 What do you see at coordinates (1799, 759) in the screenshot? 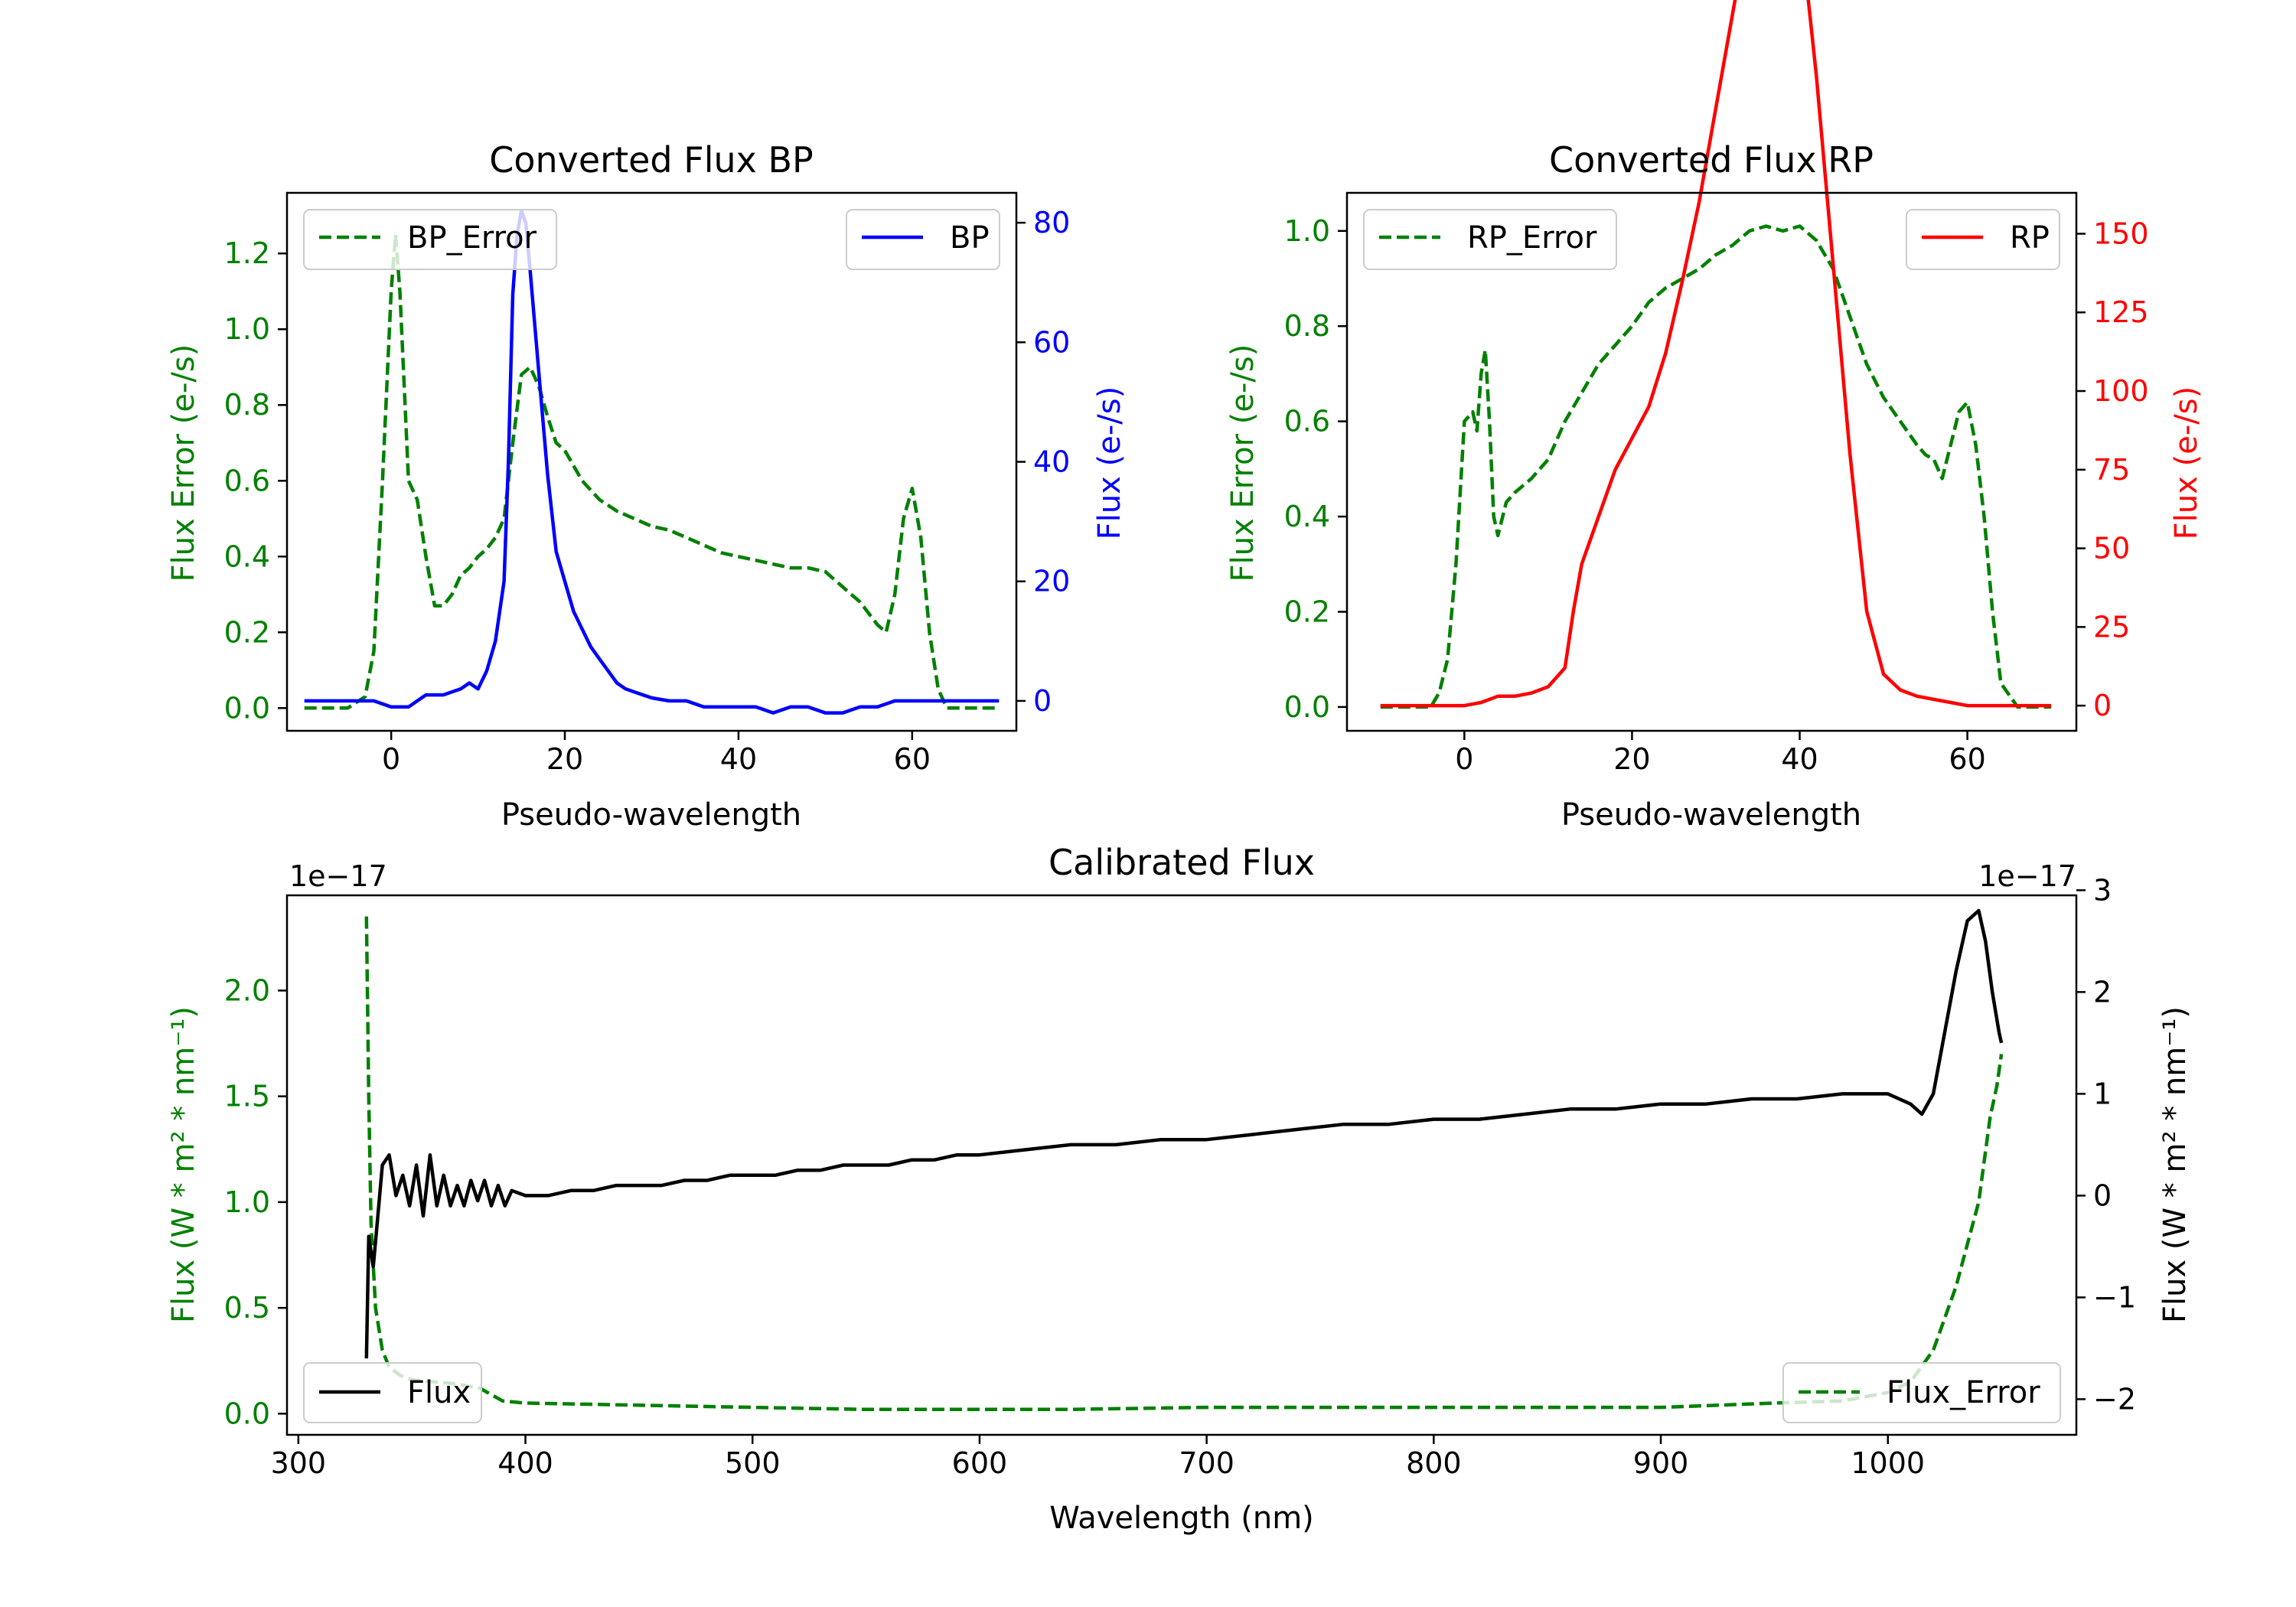
I see `rp-xtick-label: 40` at bounding box center [1799, 759].